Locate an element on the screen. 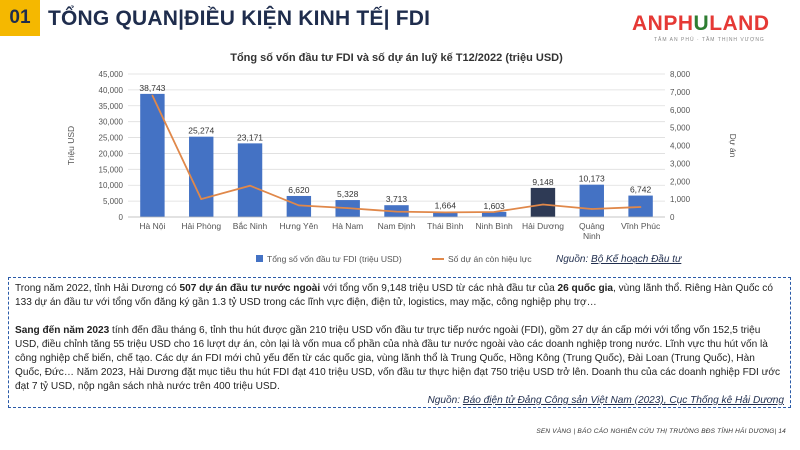 The width and height of the screenshot is (800, 450). y-tick-label: 20,000 is located at coordinates (111, 153).